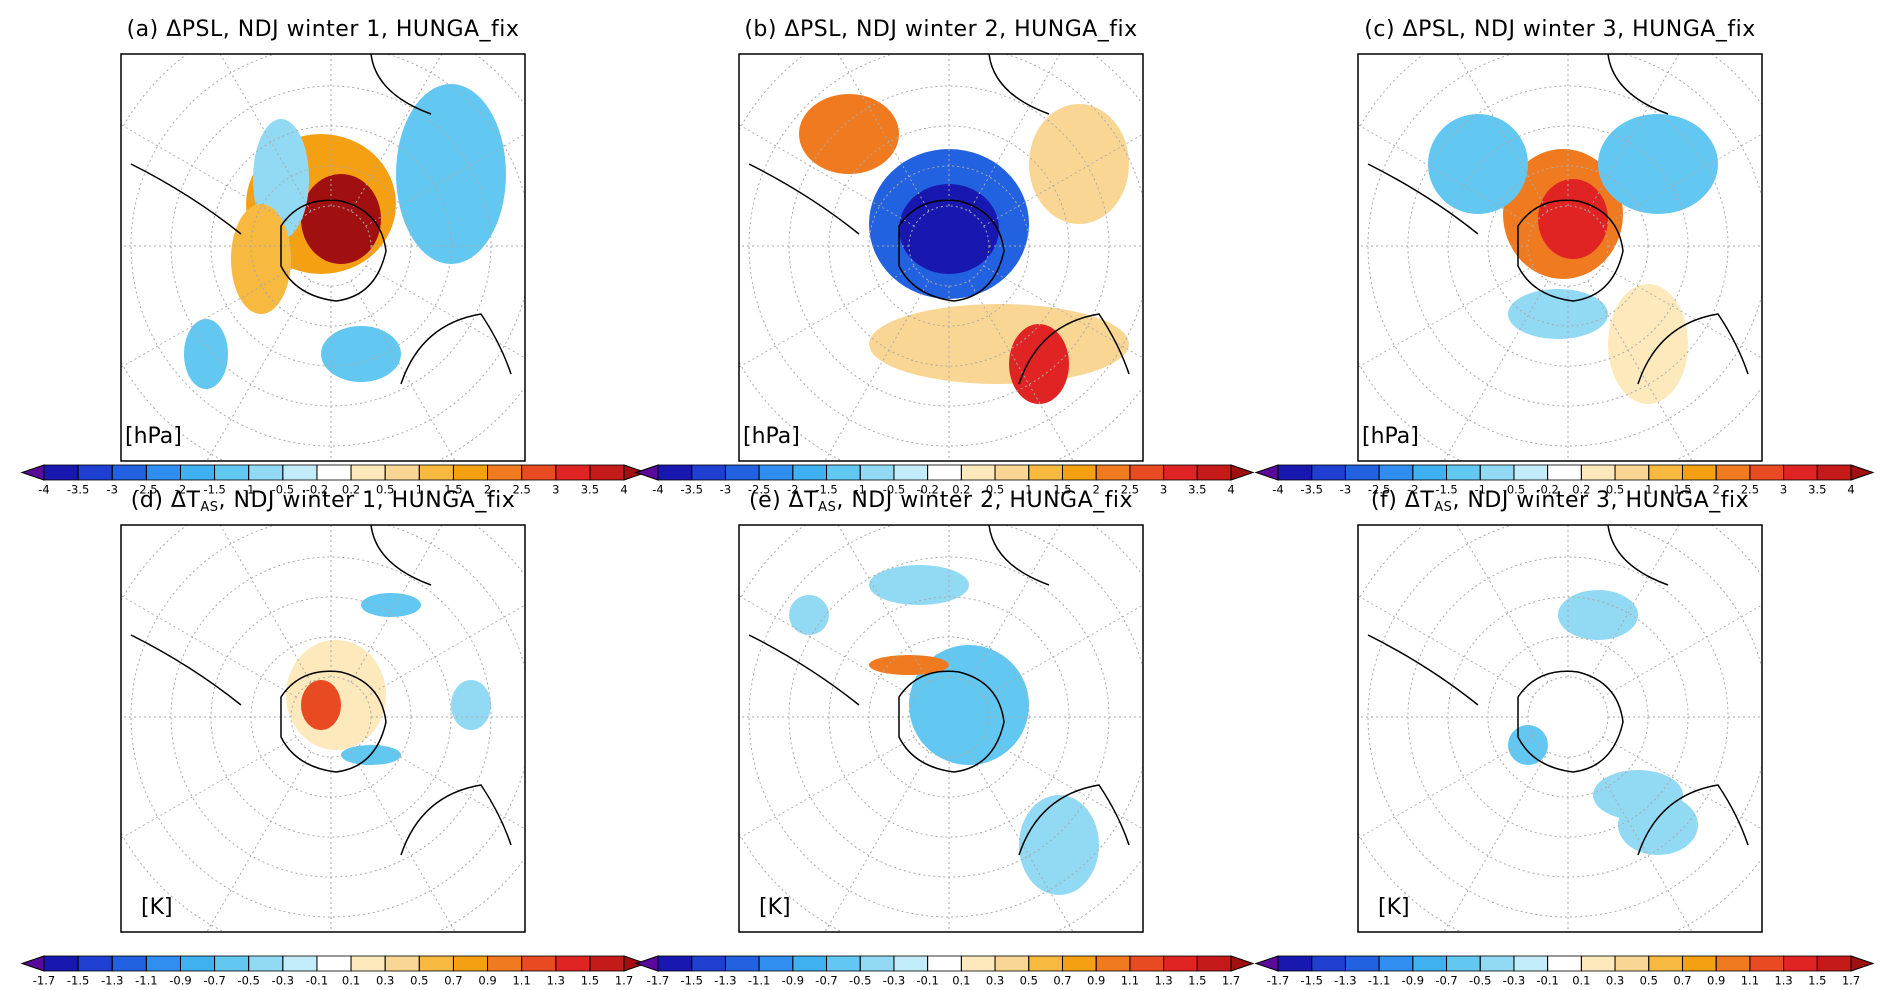 This screenshot has width=1892, height=990. I want to click on map-panel: [hPa], so click(1560, 257).